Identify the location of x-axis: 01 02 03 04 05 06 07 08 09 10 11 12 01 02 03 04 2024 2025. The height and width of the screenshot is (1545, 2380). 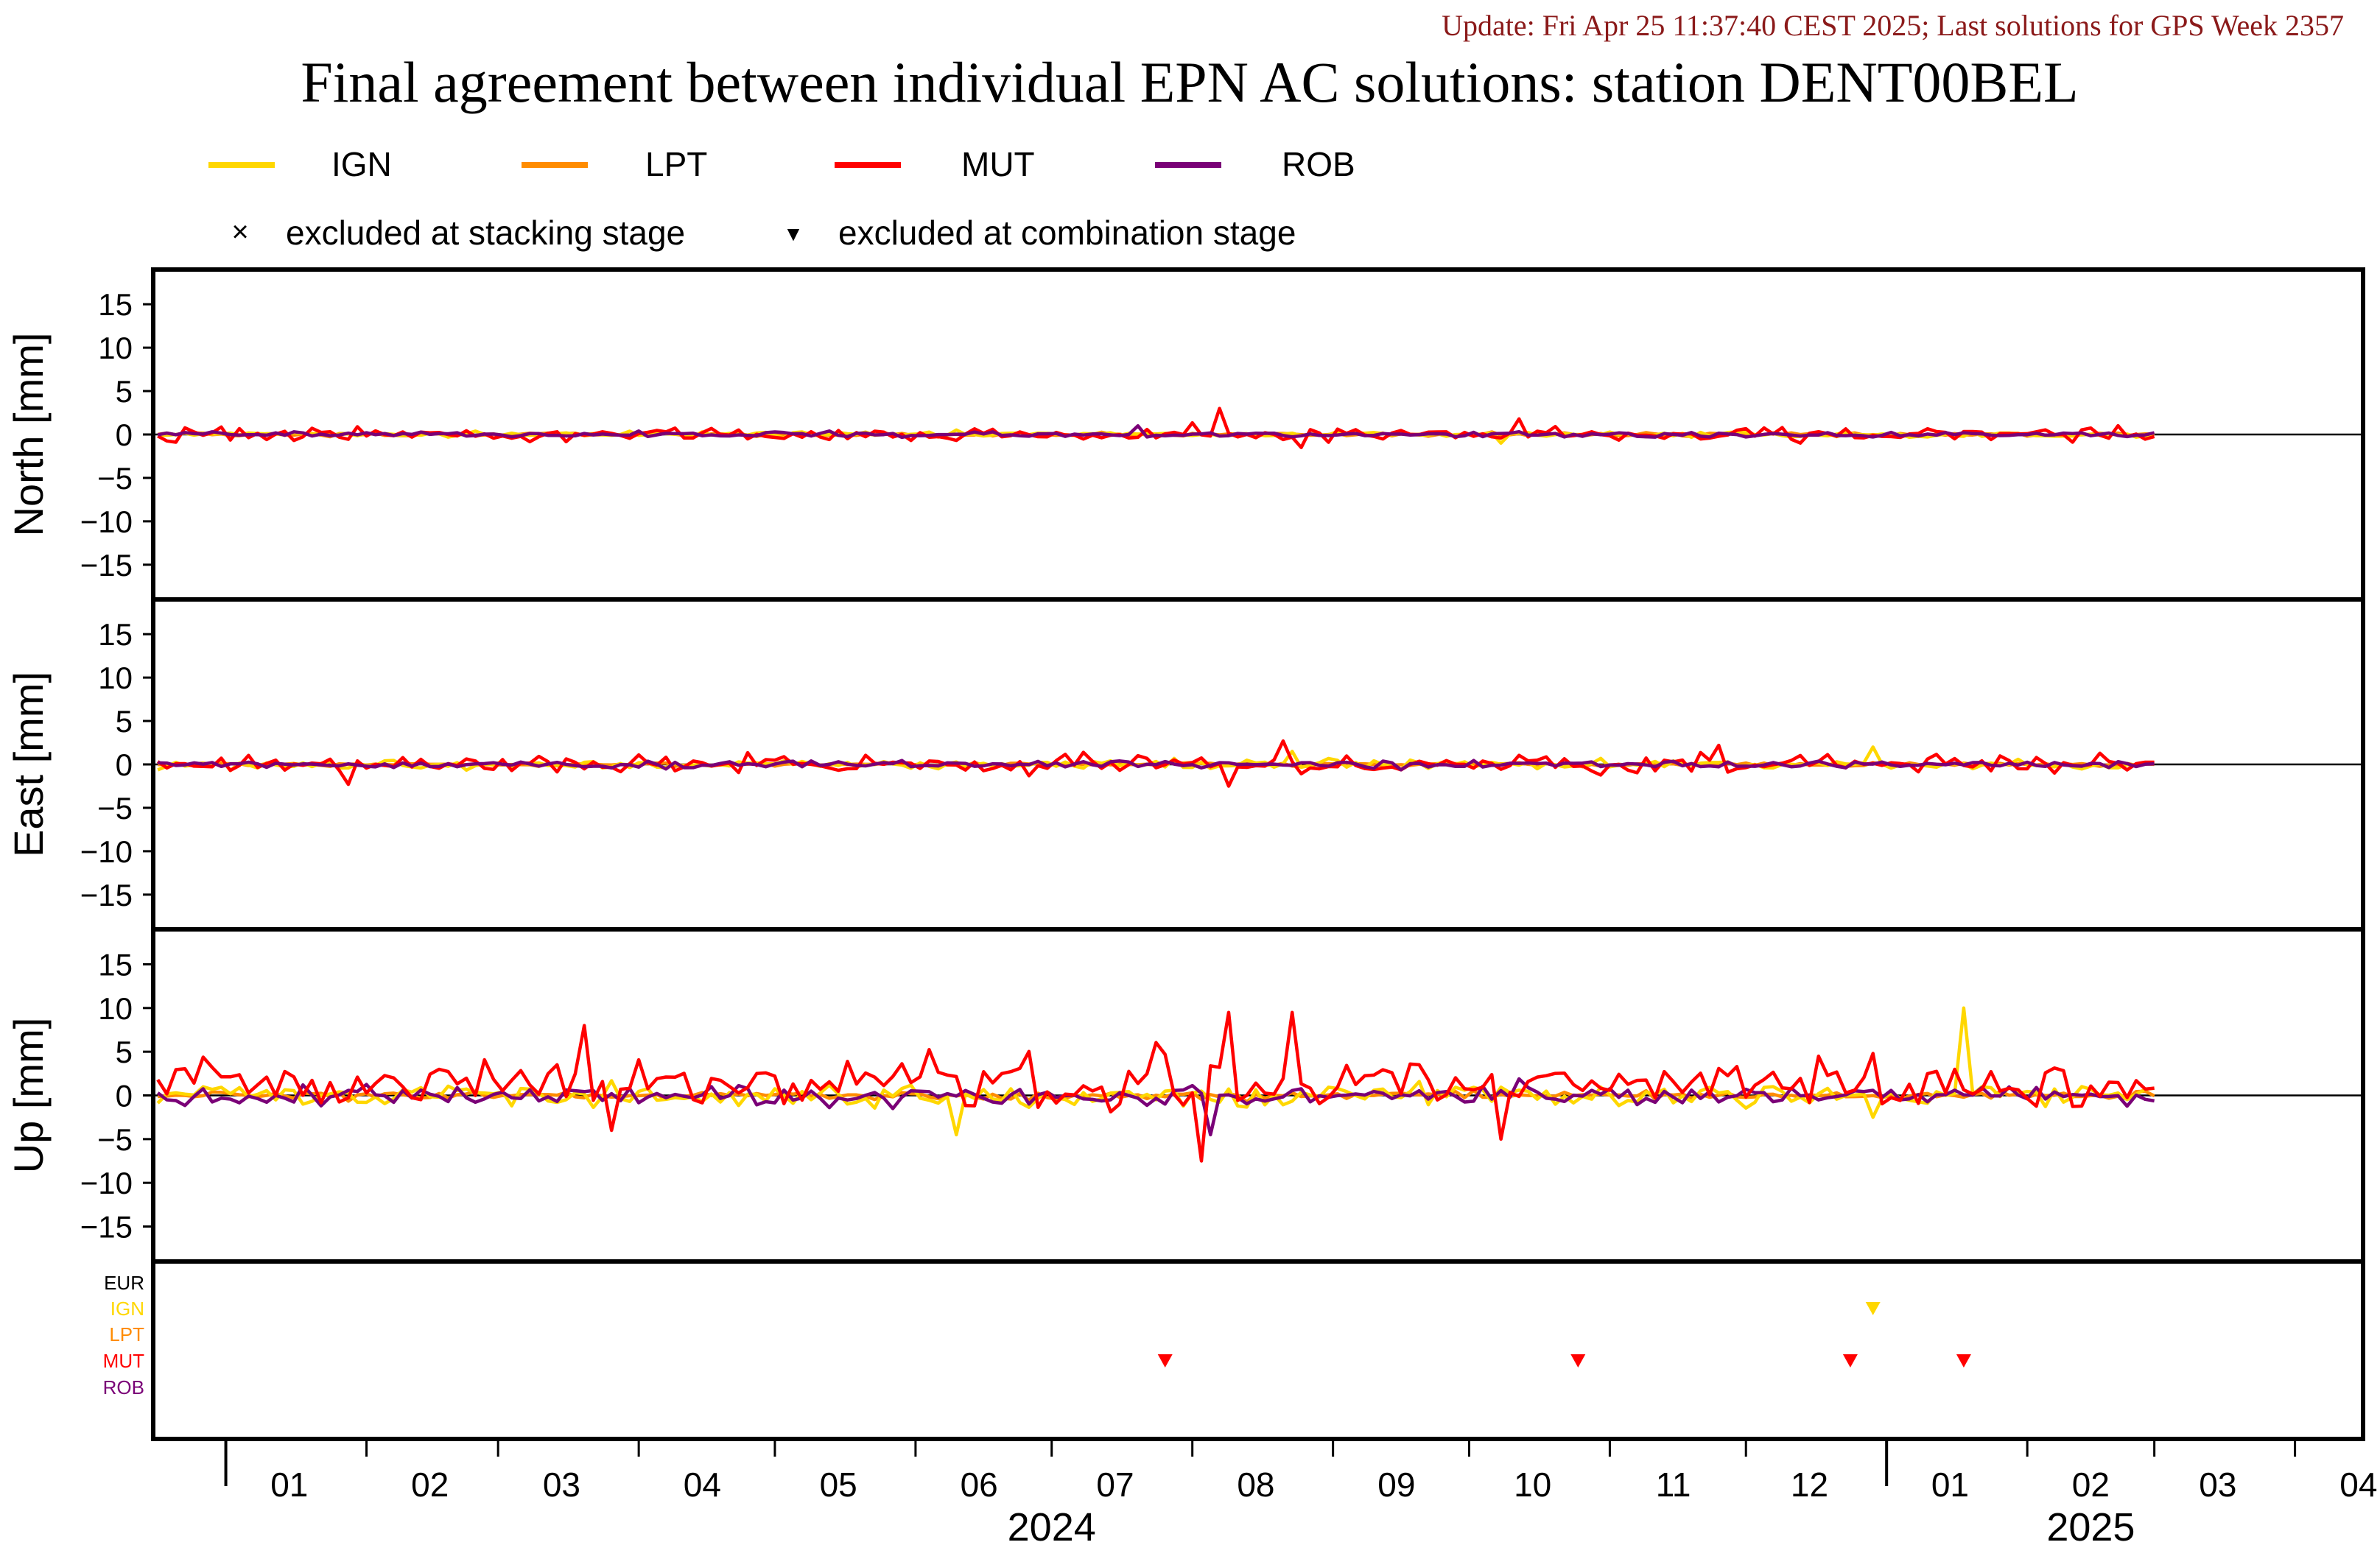
(1300, 1492).